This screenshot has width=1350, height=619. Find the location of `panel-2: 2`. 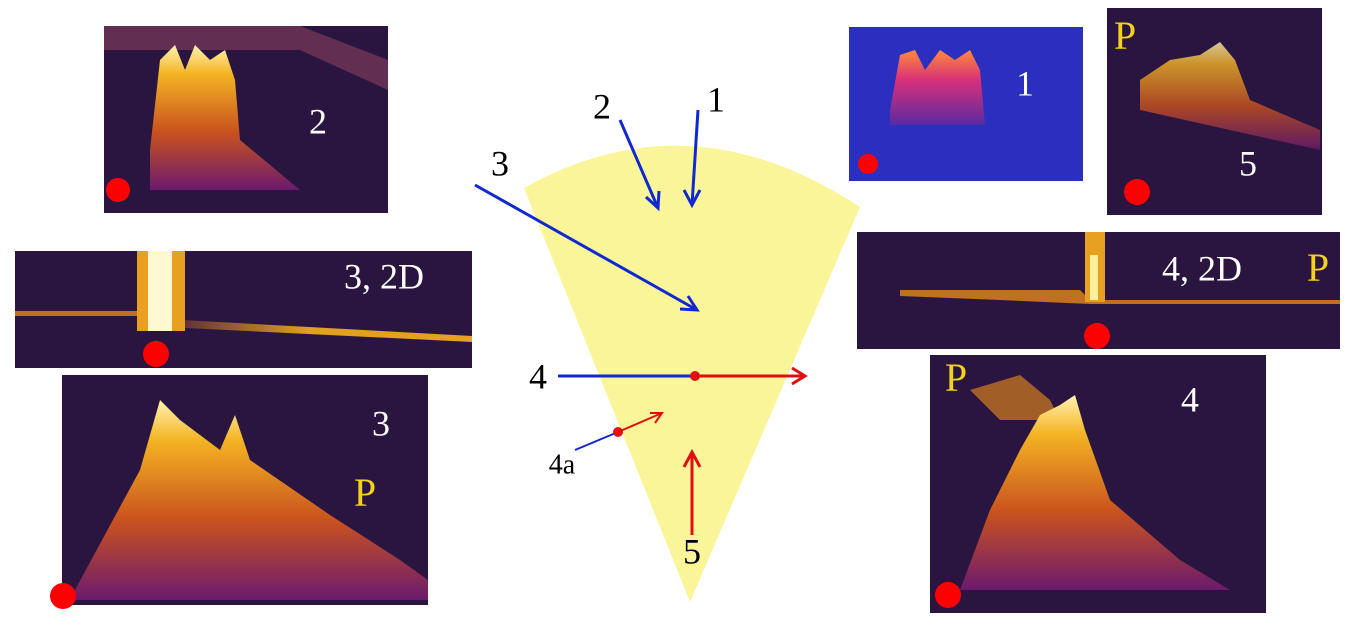

panel-2: 2 is located at coordinates (246, 119).